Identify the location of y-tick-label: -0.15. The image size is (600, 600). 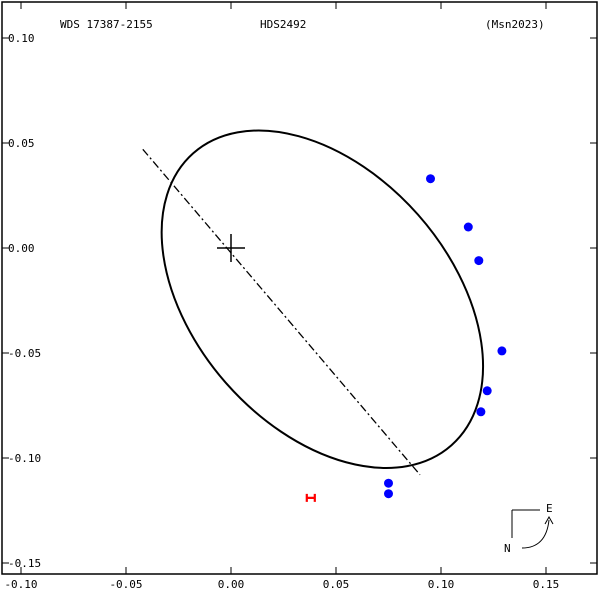
(24, 563).